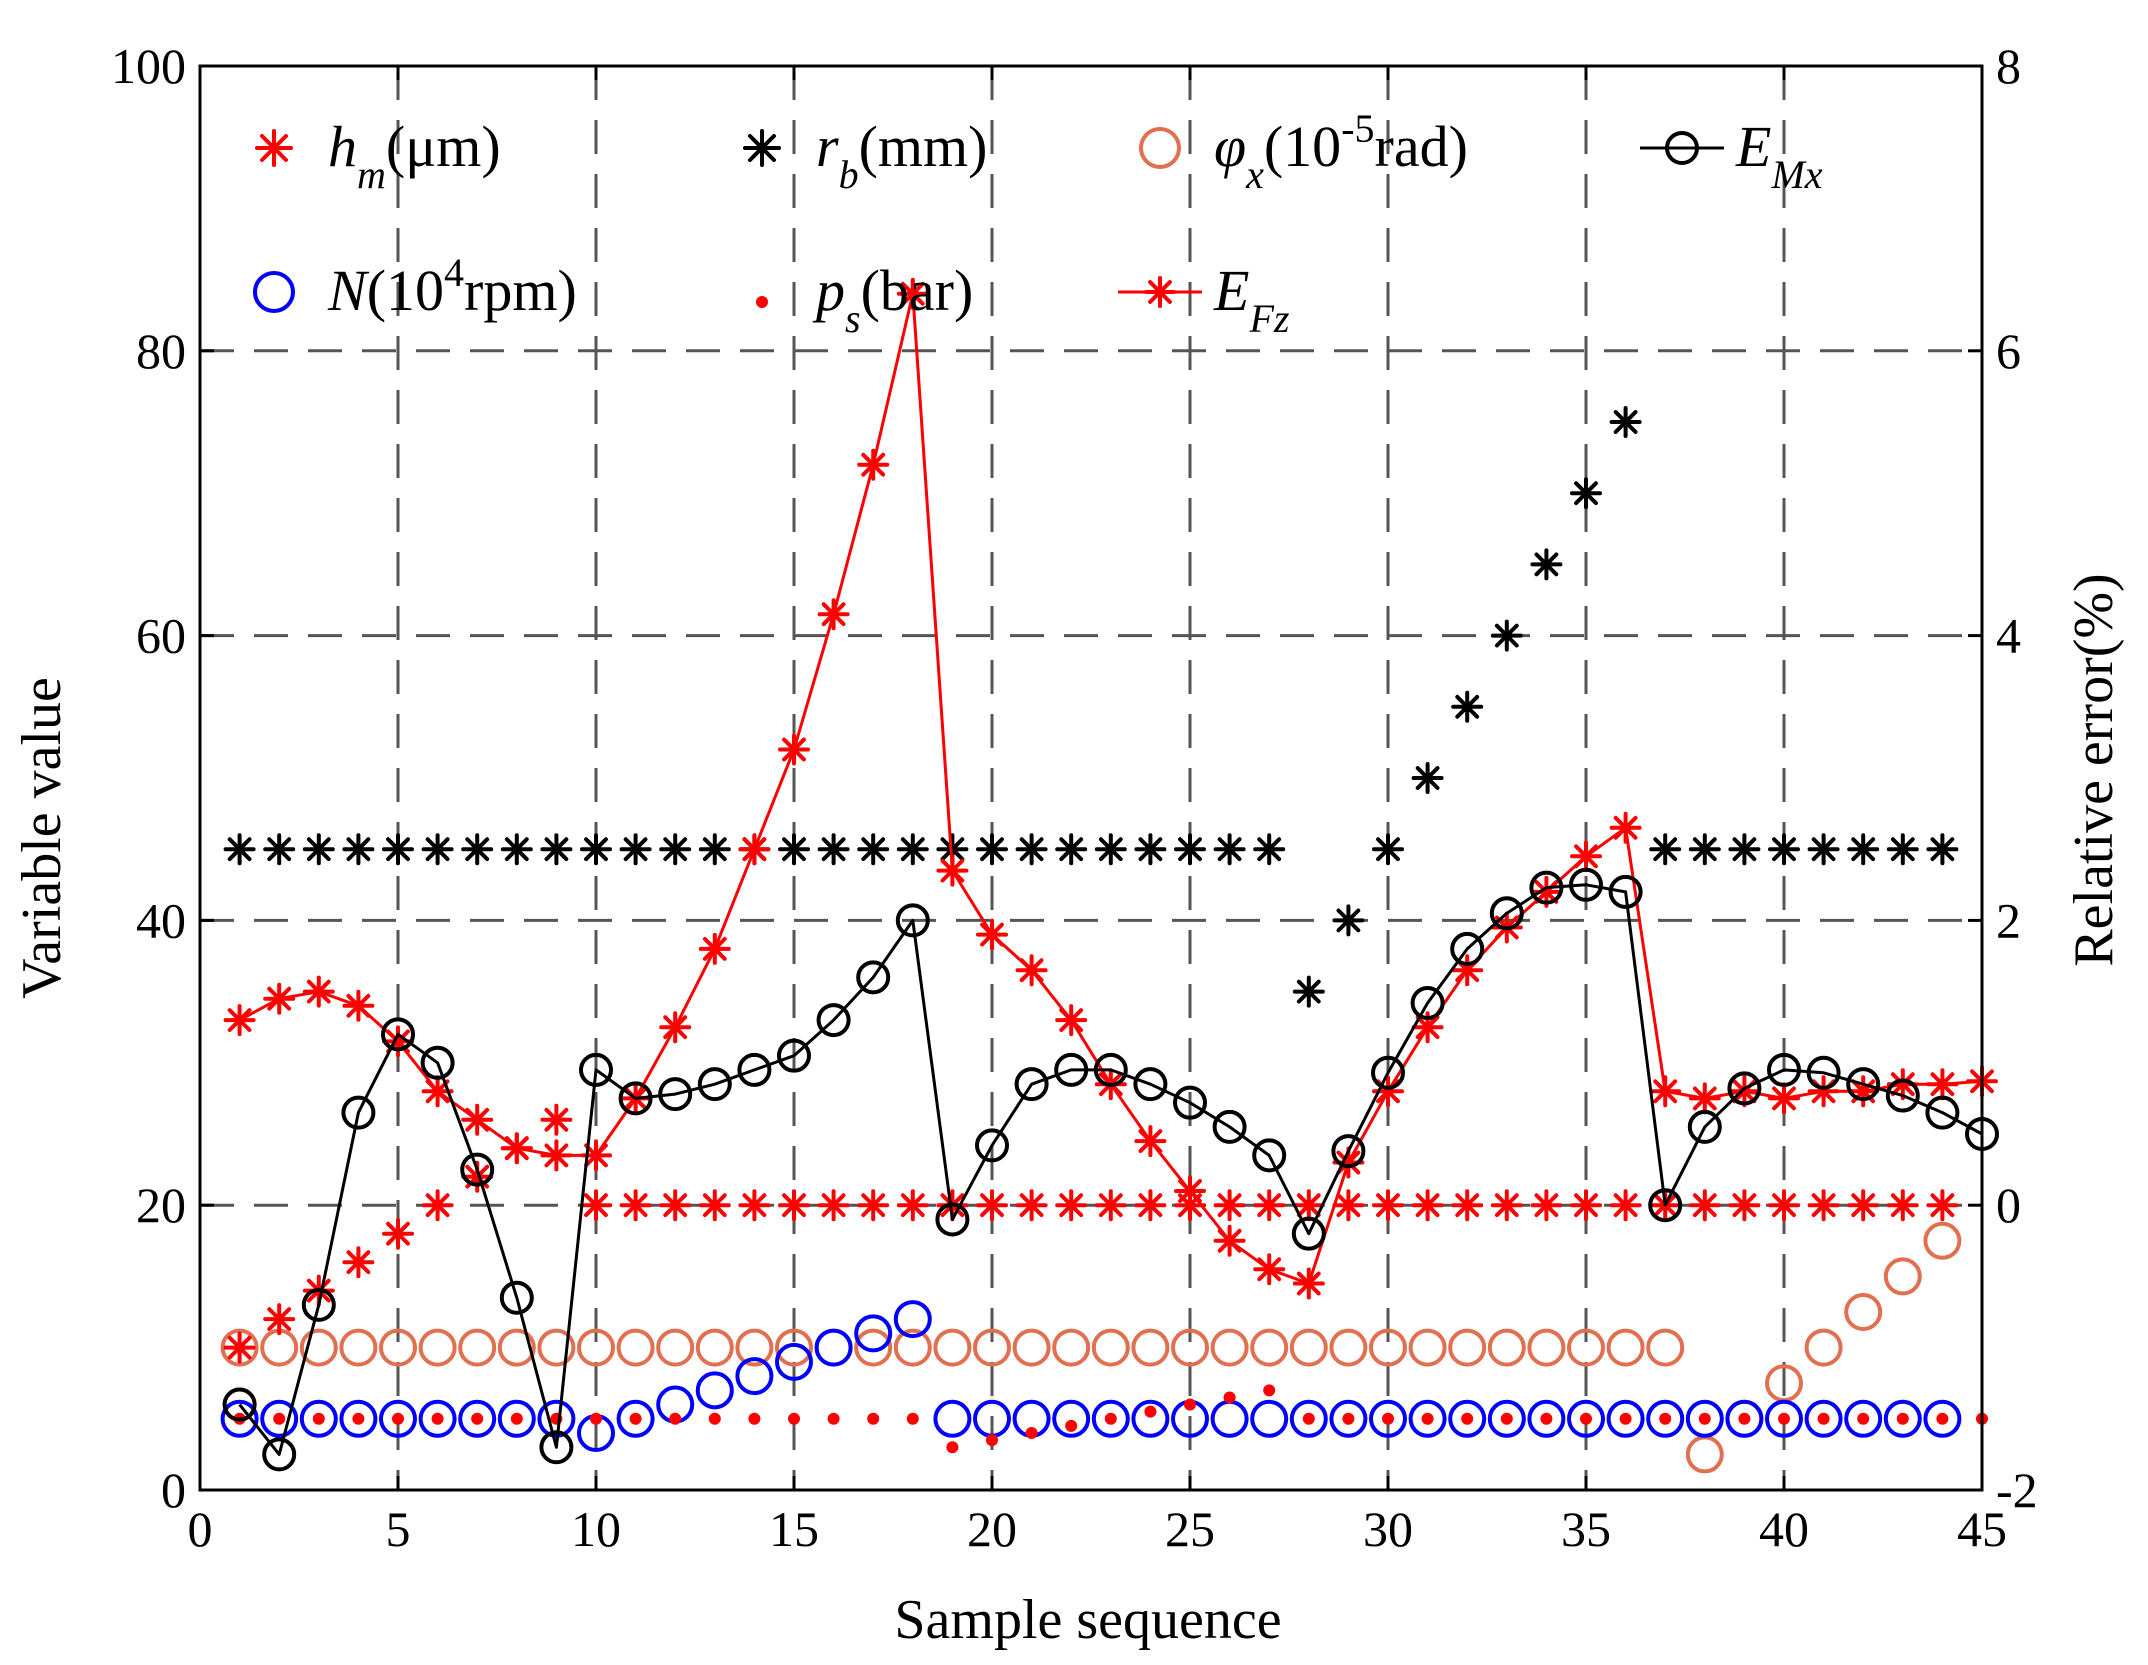  Describe the element at coordinates (1087, 1620) in the screenshot. I see `x-axis-title: Sample sequence` at that location.